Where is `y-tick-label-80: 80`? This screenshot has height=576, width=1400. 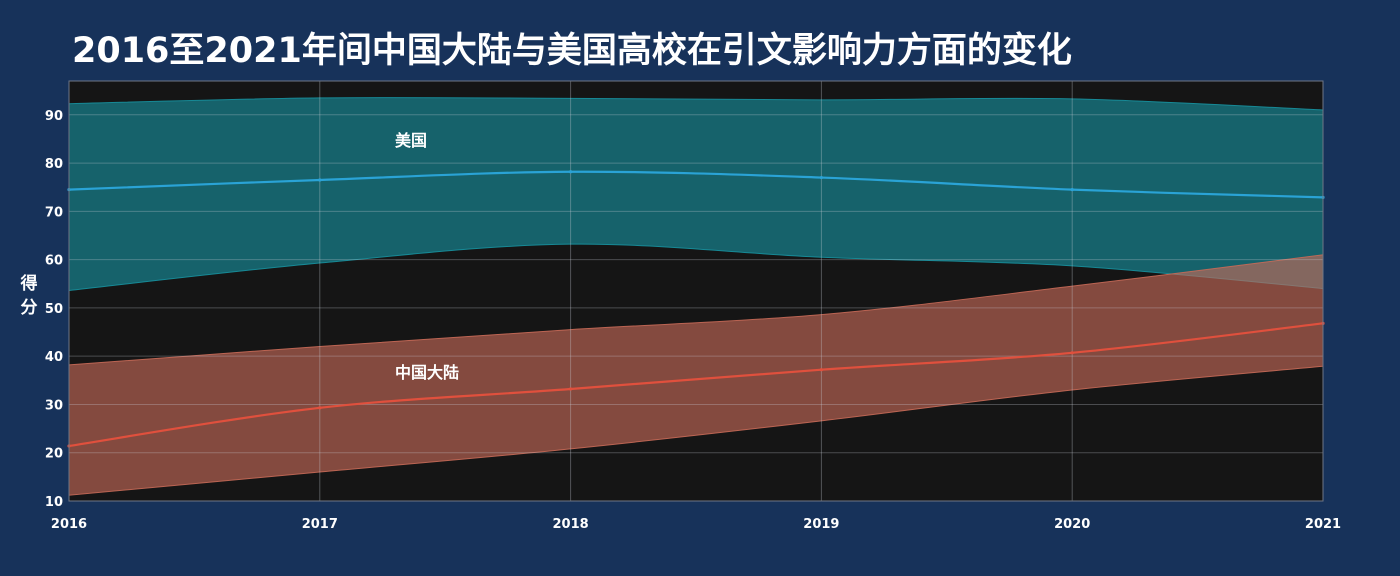 y-tick-label-80: 80 is located at coordinates (54, 164).